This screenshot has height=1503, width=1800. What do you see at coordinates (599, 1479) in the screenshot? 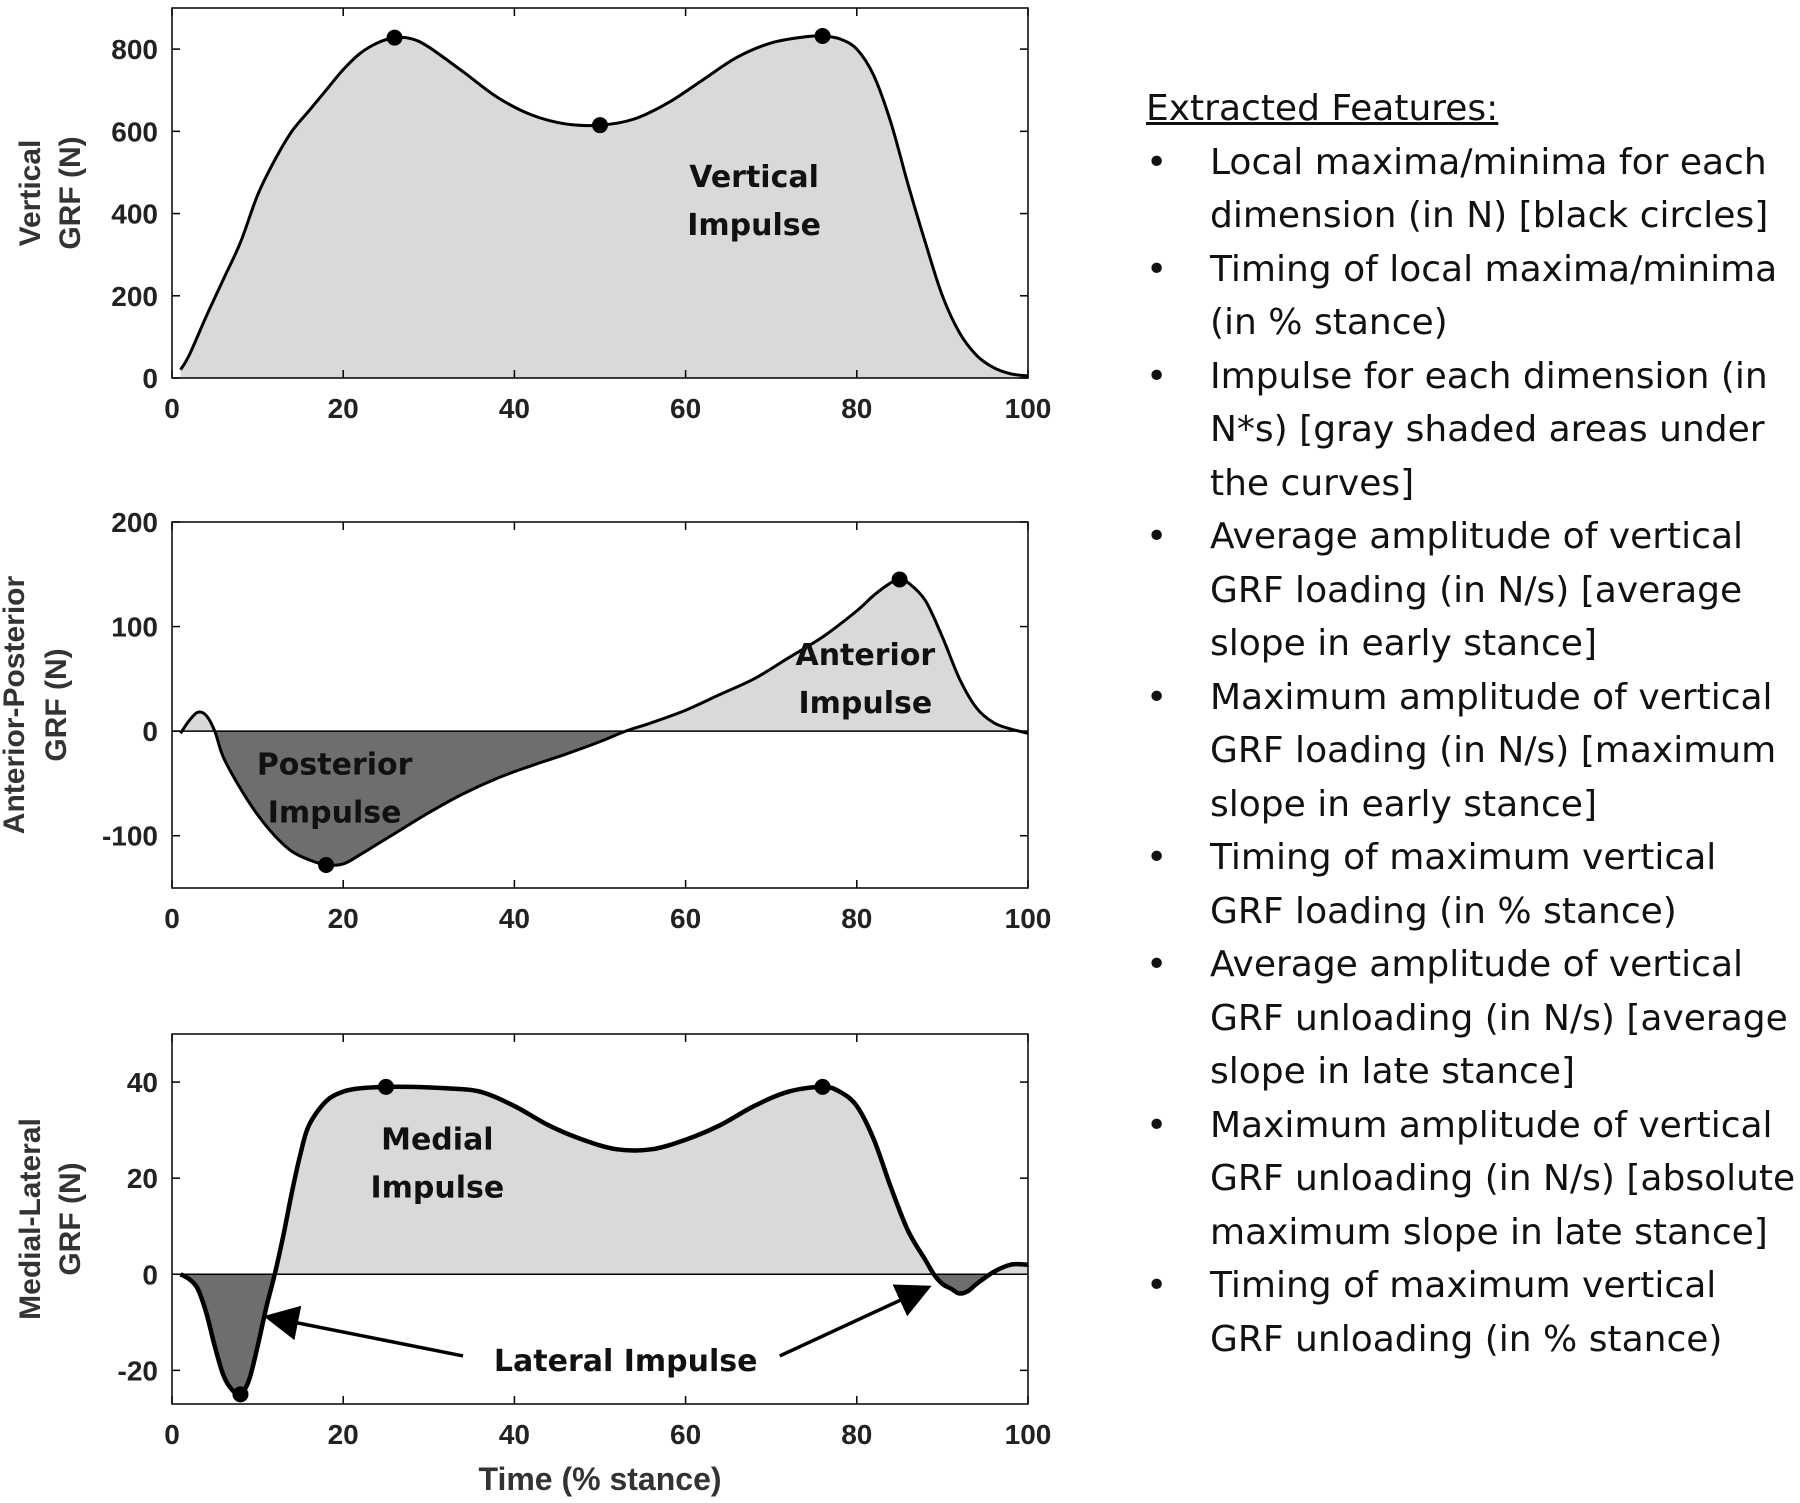
I see `x-axis-label: Time (% stance)` at bounding box center [599, 1479].